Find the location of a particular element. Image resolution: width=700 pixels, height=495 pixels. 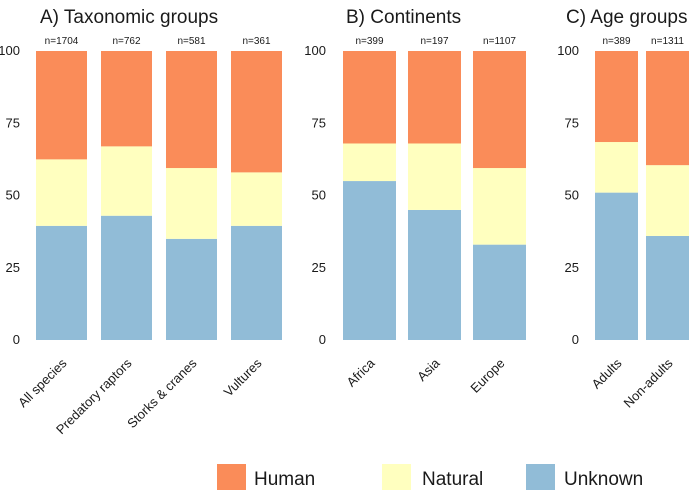

panel-title: B) Continents is located at coordinates (403, 17).